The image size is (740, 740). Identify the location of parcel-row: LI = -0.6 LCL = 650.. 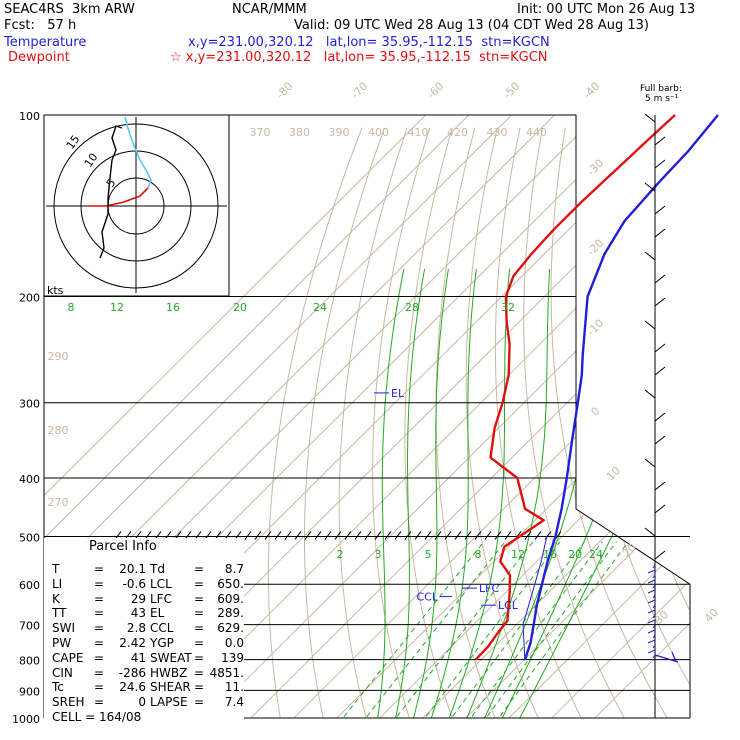
(144, 584).